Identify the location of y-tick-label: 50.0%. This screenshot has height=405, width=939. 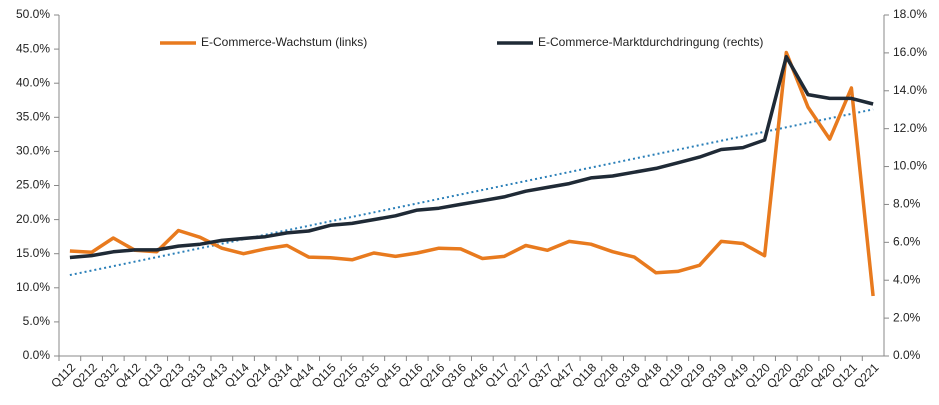
(33, 14).